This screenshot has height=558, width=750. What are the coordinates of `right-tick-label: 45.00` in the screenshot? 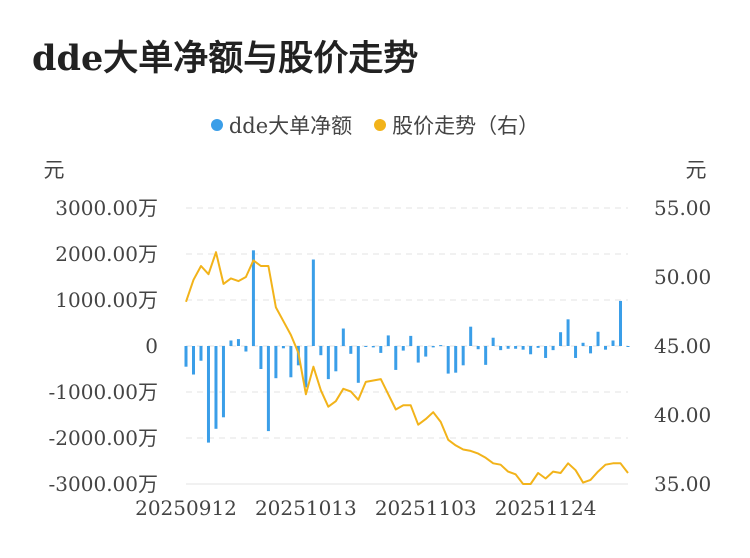 It's located at (682, 346).